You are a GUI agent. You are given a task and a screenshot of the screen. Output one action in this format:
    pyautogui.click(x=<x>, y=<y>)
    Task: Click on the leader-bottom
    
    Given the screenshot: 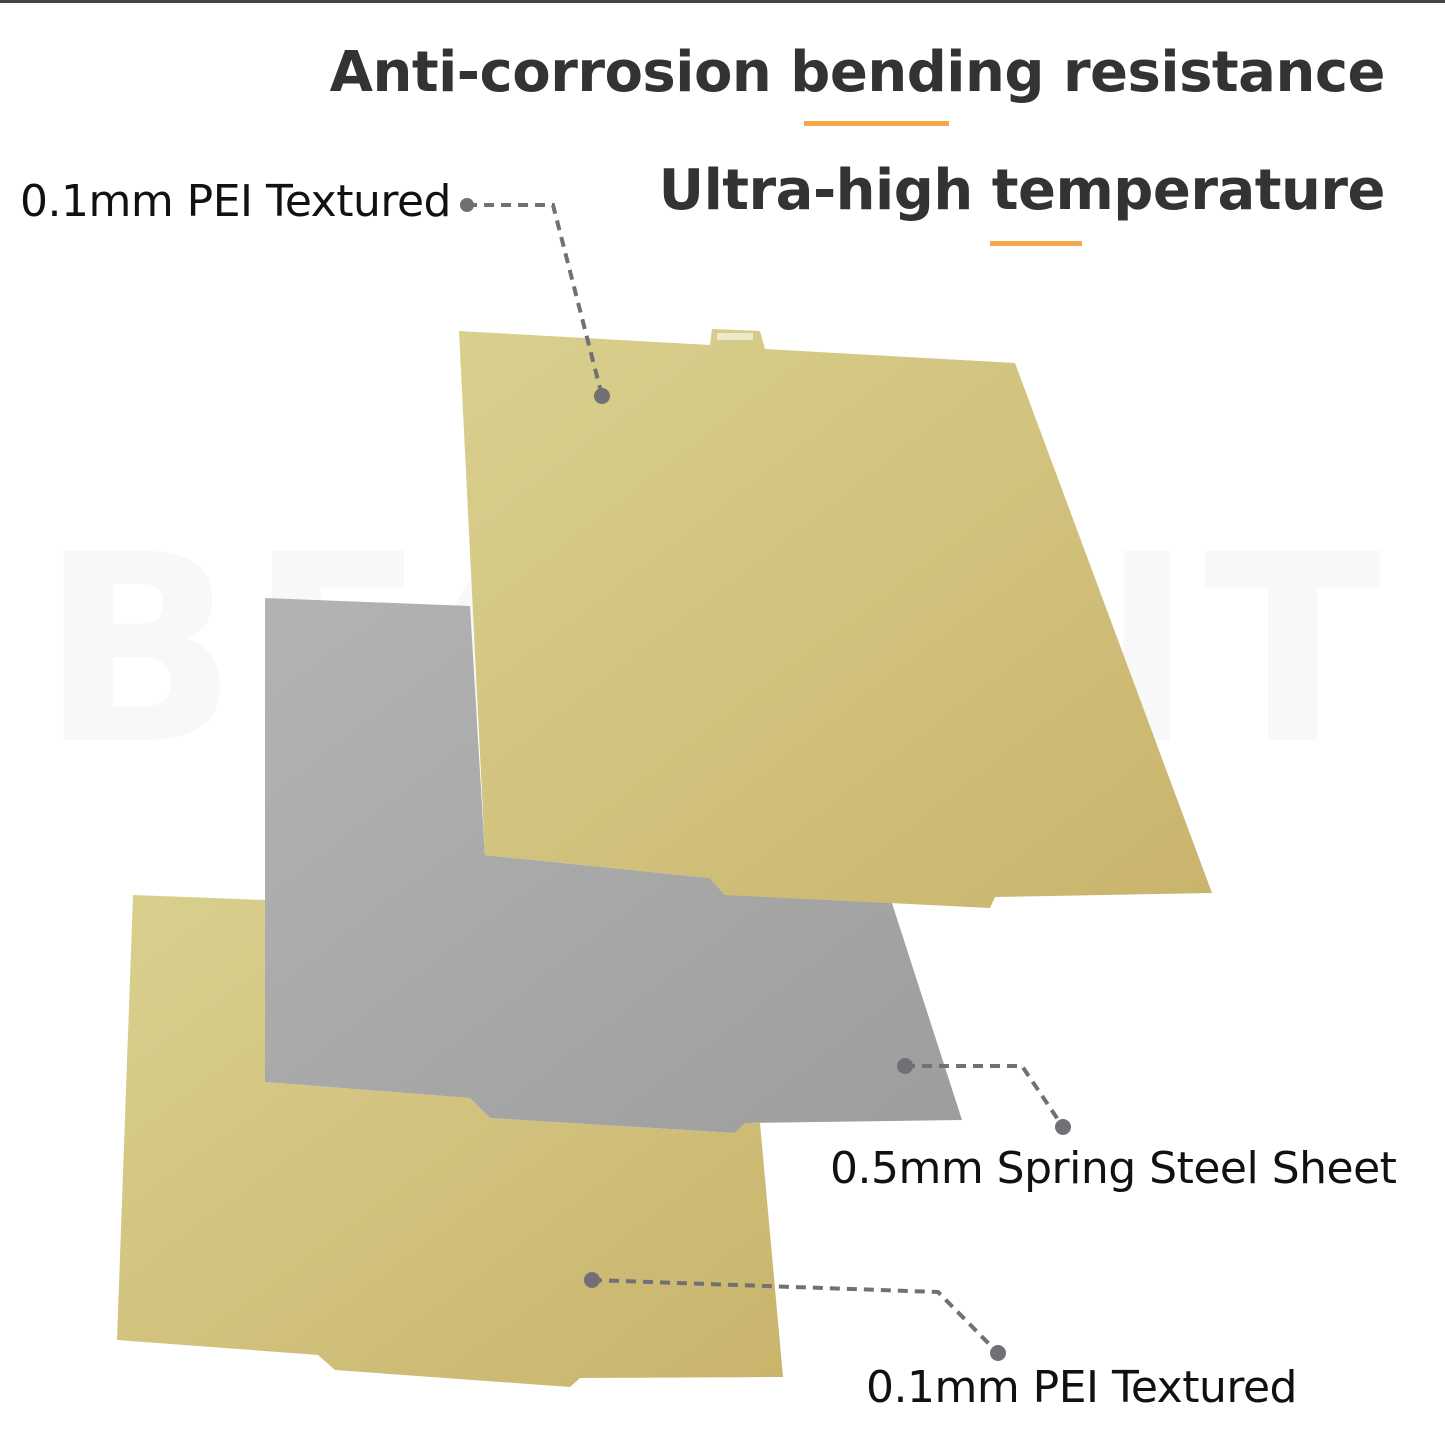 What is the action you would take?
    pyautogui.click(x=795, y=1316)
    